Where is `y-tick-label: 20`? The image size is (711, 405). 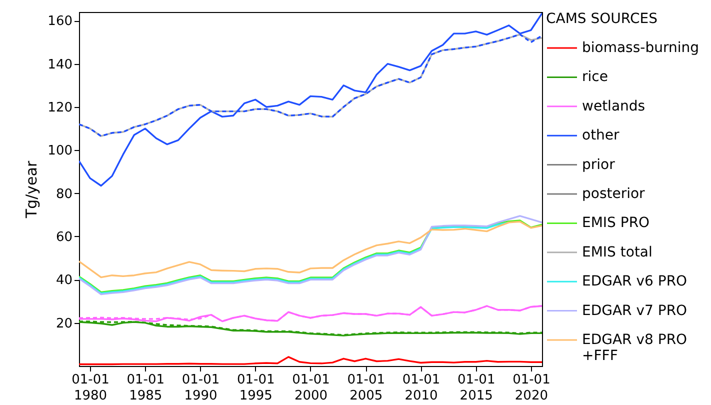 y-tick-label: 20 is located at coordinates (64, 324).